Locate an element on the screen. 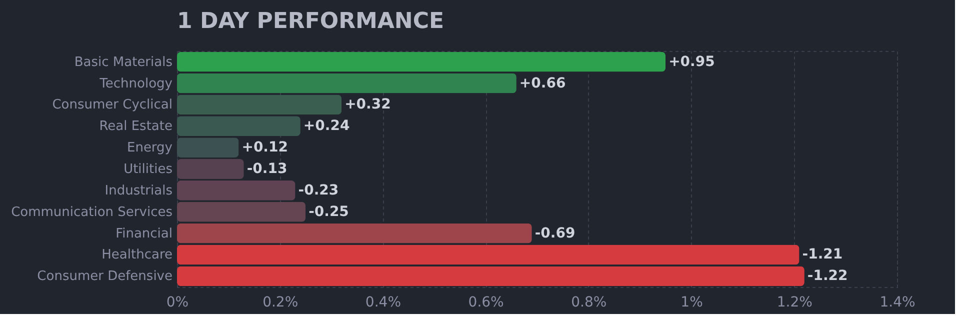  y-tick-label: Industrials is located at coordinates (138, 190).